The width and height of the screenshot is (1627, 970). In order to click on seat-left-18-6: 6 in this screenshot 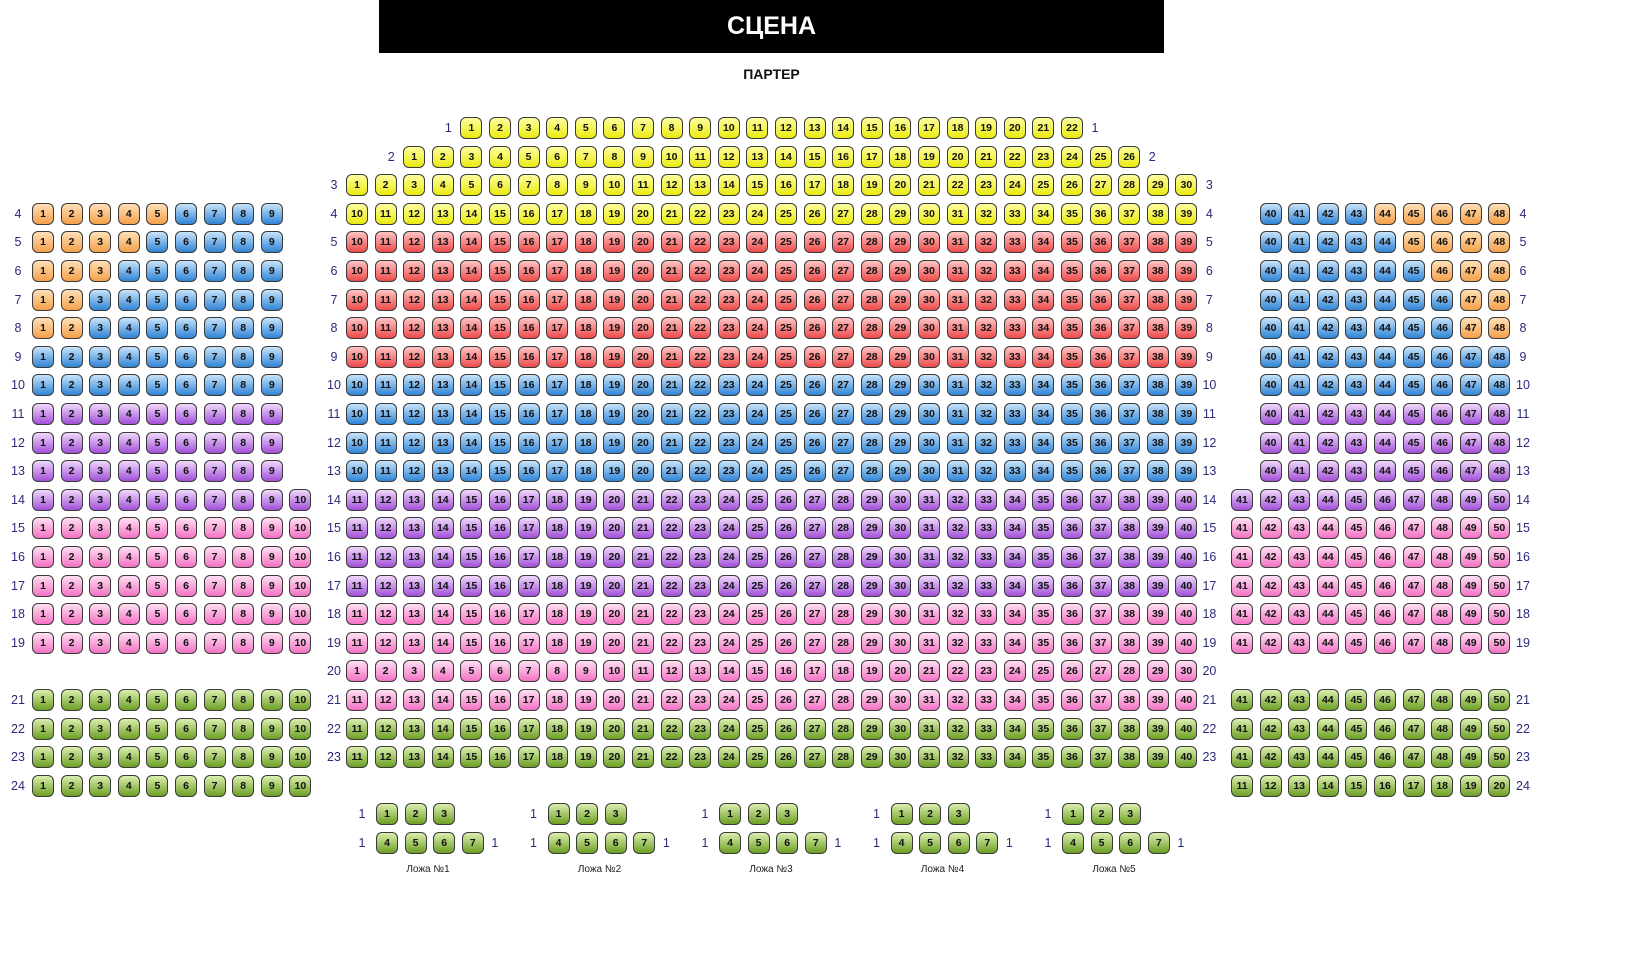, I will do `click(186, 614)`.